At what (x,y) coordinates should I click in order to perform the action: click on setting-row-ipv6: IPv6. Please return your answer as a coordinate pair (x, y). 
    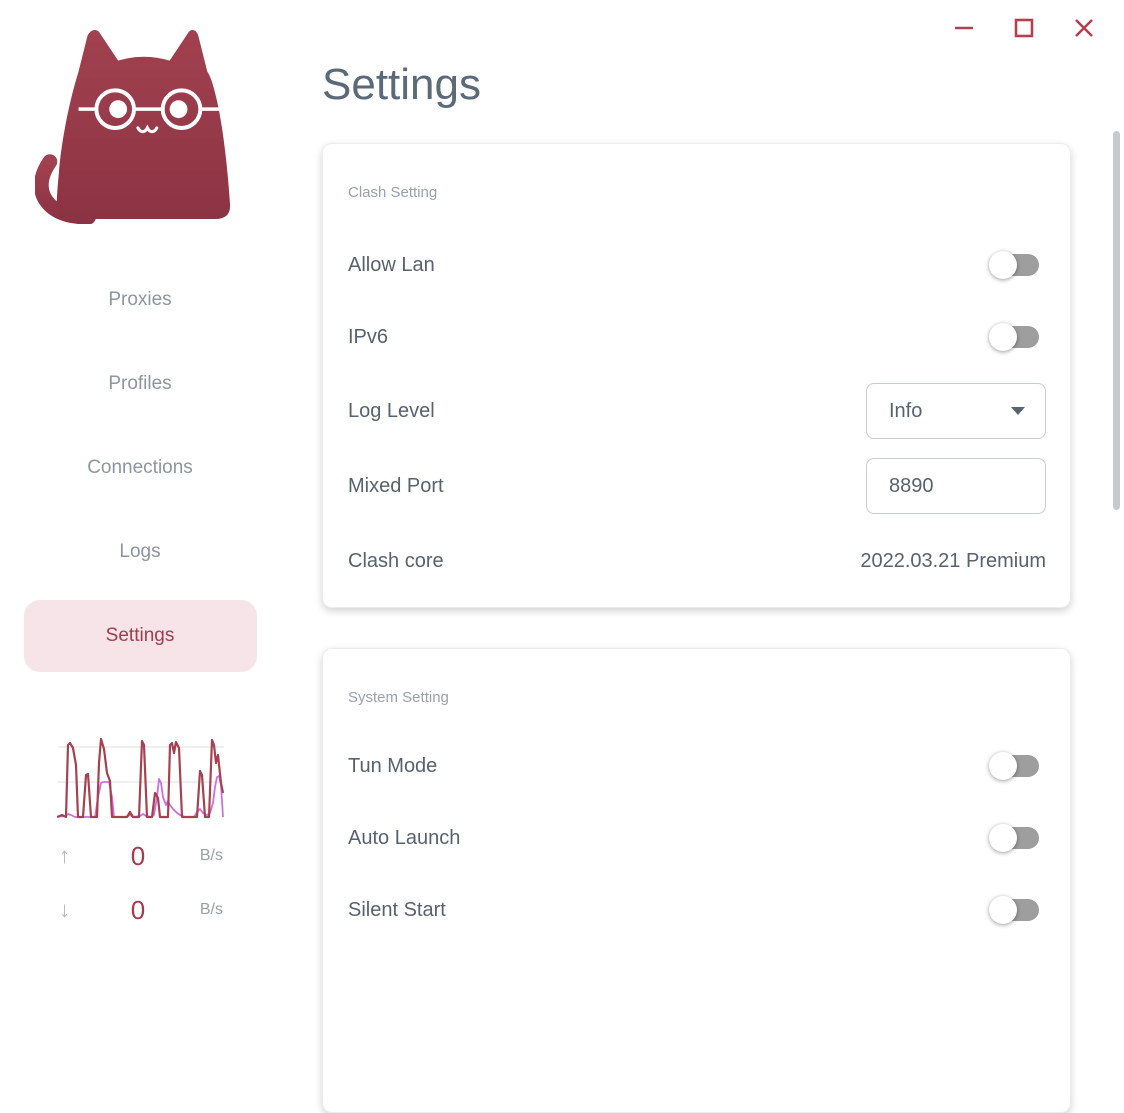
    Looking at the image, I should click on (697, 337).